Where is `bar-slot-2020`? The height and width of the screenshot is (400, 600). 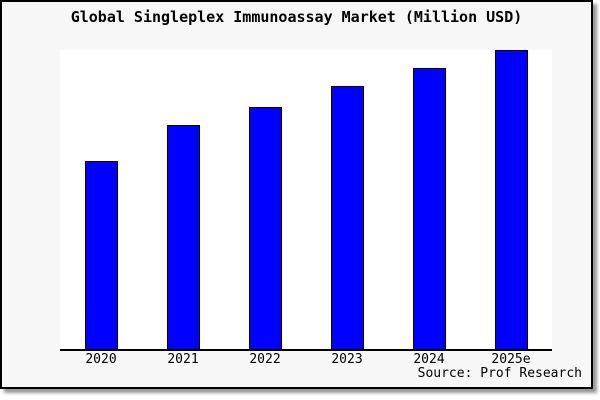
bar-slot-2020 is located at coordinates (101, 199).